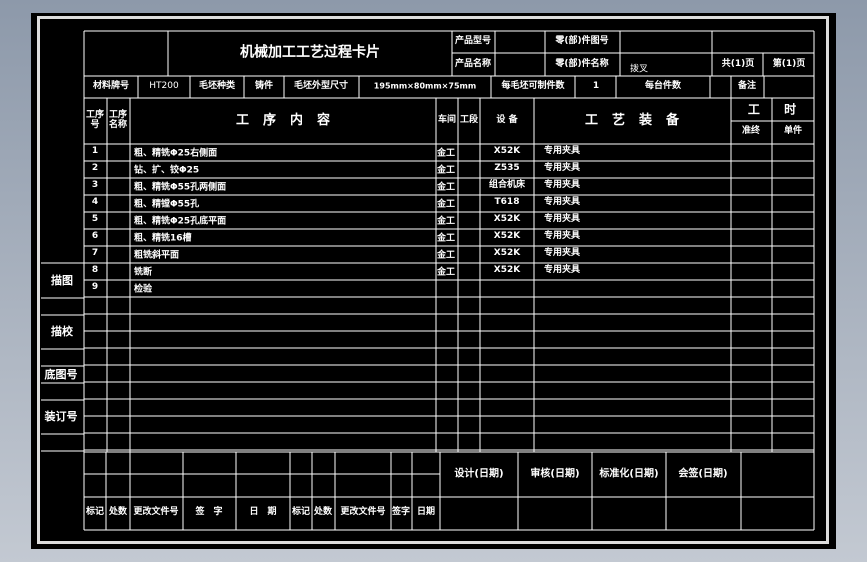 The width and height of the screenshot is (867, 562). What do you see at coordinates (401, 512) in the screenshot?
I see `revision-signature-2: 签字` at bounding box center [401, 512].